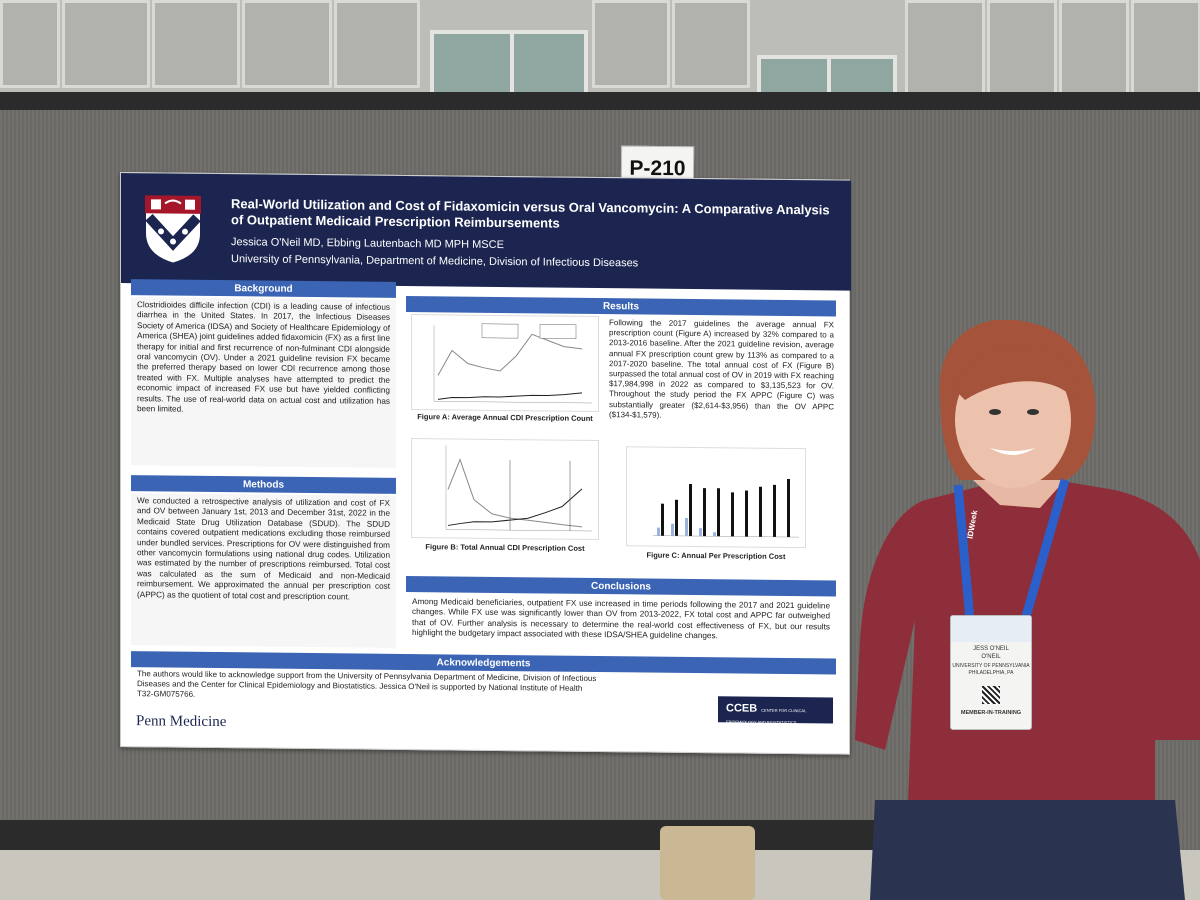  I want to click on badge-role: MEMBER-IN-TRAINING, so click(991, 713).